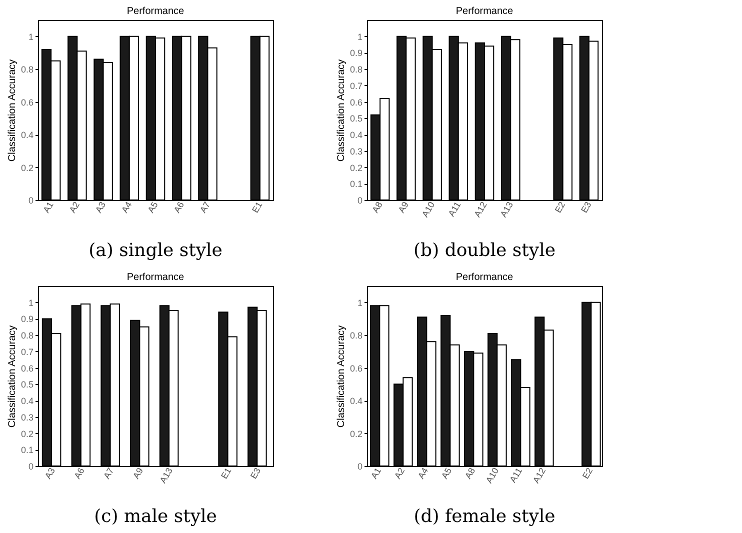 The height and width of the screenshot is (533, 742). What do you see at coordinates (485, 250) in the screenshot?
I see `text: (b) double style` at bounding box center [485, 250].